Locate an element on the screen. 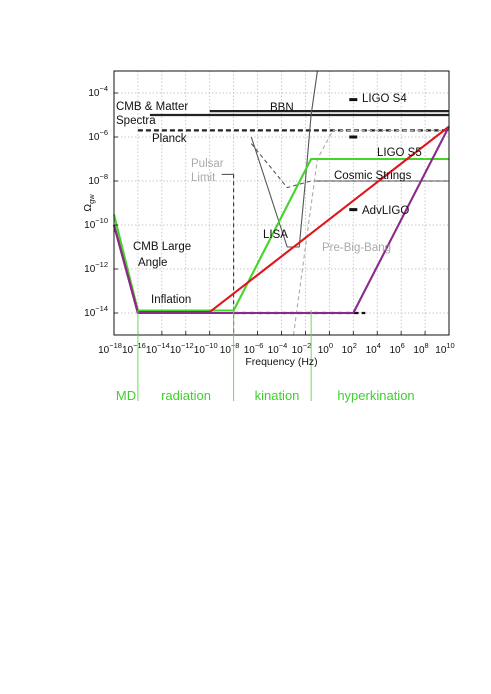 This screenshot has width=491, height=694. y-tick-label: 10⁻⁶ is located at coordinates (98, 135).